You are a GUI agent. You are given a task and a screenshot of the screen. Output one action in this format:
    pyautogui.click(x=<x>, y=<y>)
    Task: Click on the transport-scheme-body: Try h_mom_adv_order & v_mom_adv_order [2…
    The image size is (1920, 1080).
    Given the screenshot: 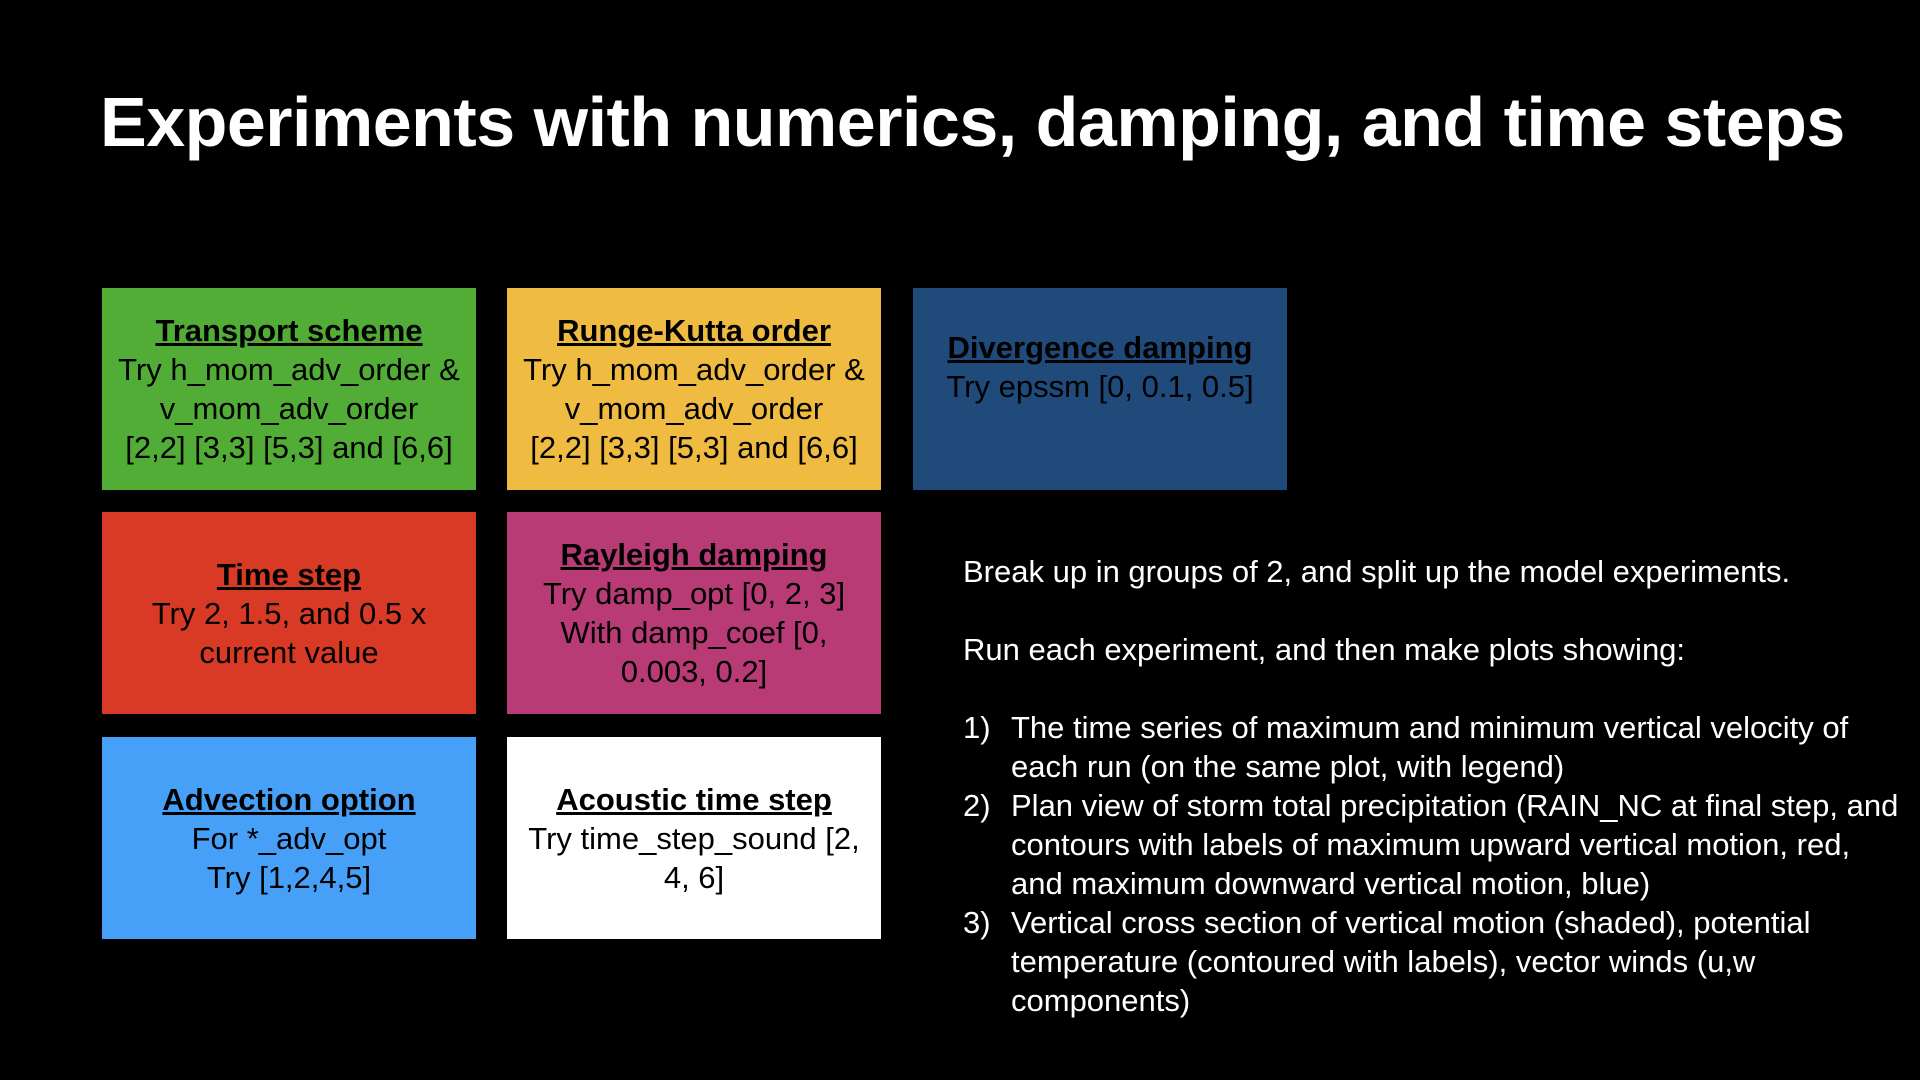 What is the action you would take?
    pyautogui.click(x=289, y=408)
    